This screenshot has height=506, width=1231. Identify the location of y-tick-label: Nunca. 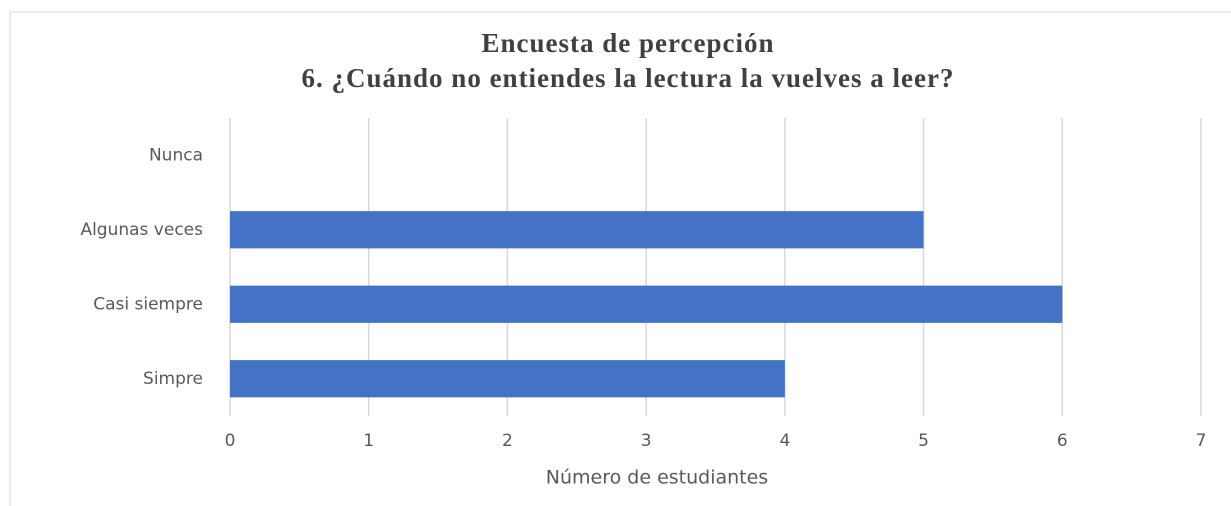
(176, 155).